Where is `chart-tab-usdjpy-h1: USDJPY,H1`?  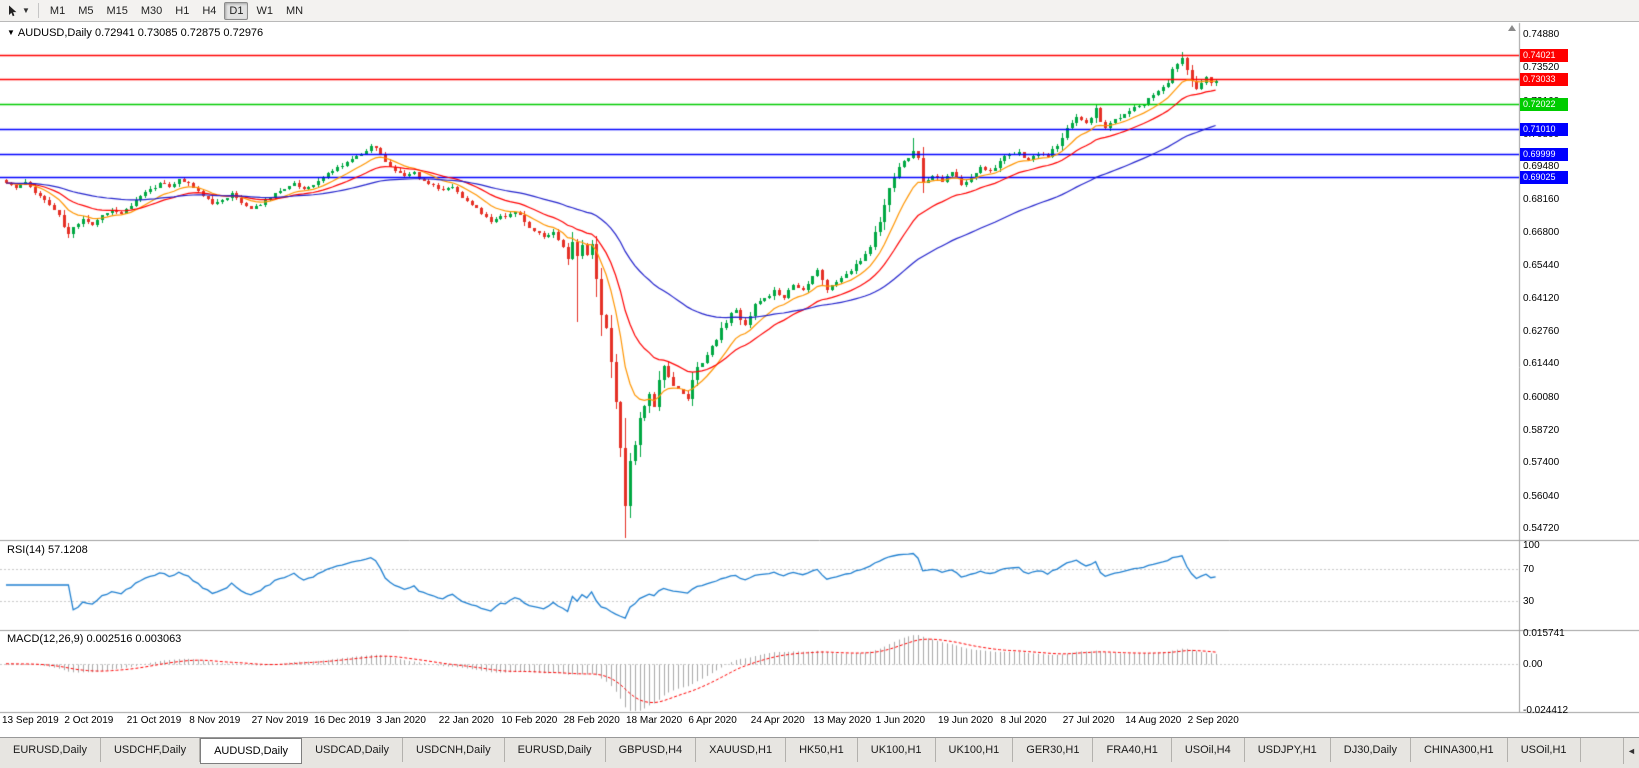 chart-tab-usdjpy-h1: USDJPY,H1 is located at coordinates (1287, 750).